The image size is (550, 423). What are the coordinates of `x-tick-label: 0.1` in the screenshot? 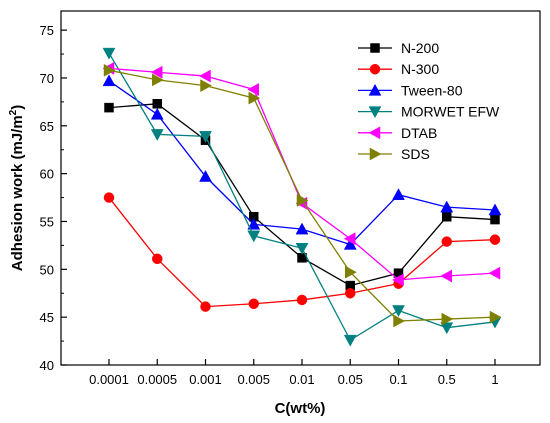 It's located at (398, 379).